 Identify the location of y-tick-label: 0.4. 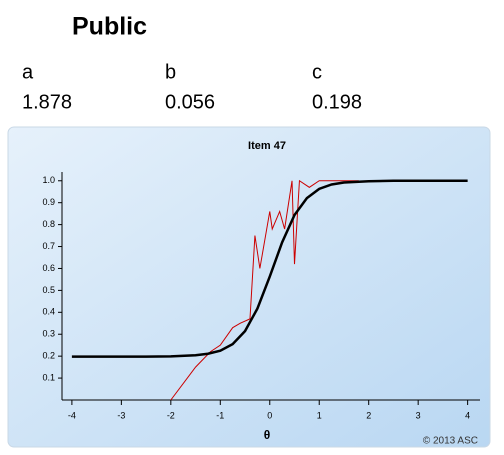
(48, 312).